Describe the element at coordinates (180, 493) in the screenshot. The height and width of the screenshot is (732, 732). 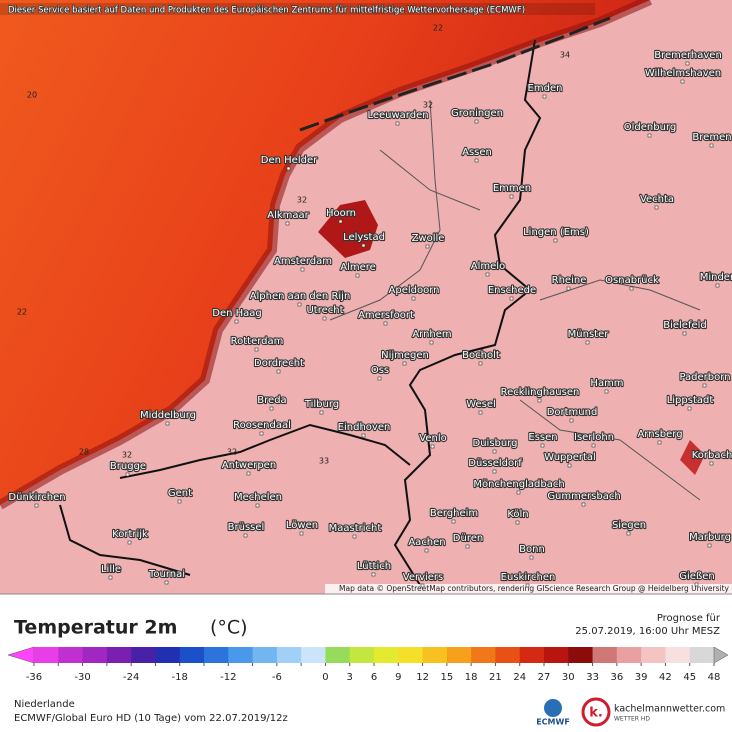
I see `city-label: Gent` at that location.